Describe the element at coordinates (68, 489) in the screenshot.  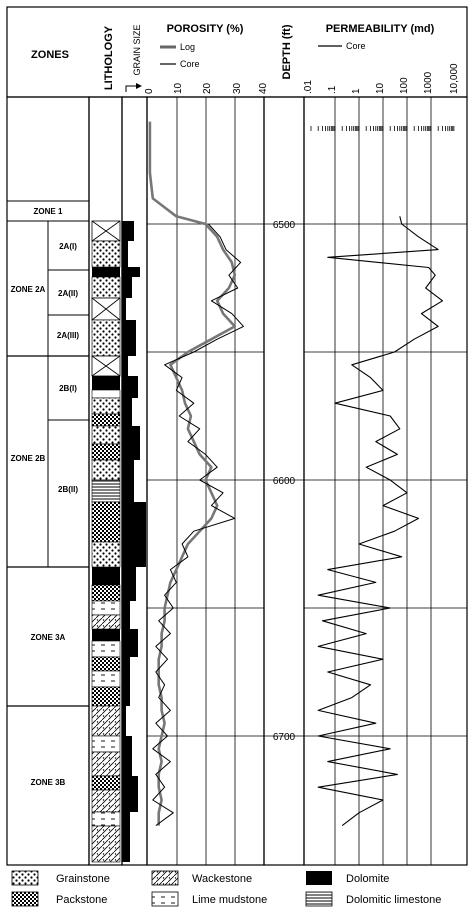
I see `zone-2b-ii-label: 2B(II)` at that location.